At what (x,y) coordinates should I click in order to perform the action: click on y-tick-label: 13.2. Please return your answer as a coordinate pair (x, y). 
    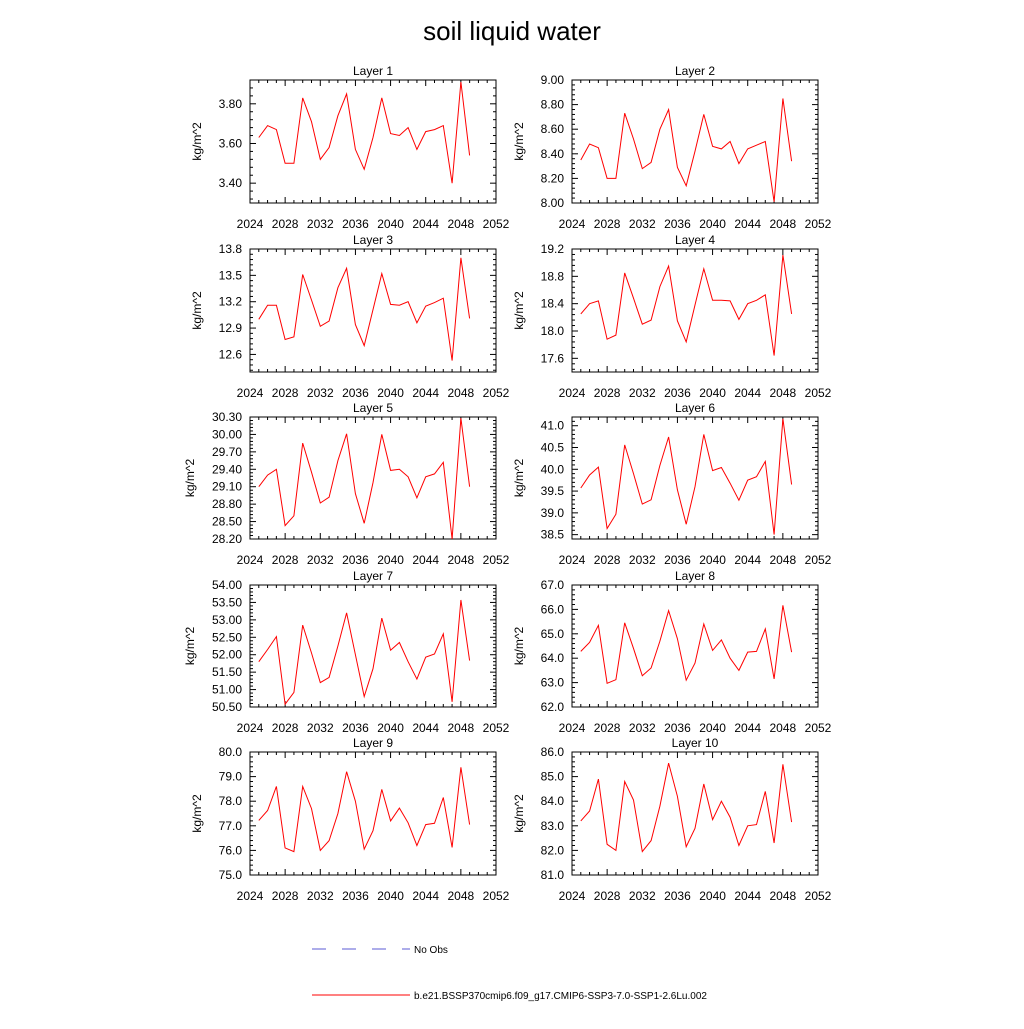
    Looking at the image, I should click on (231, 302).